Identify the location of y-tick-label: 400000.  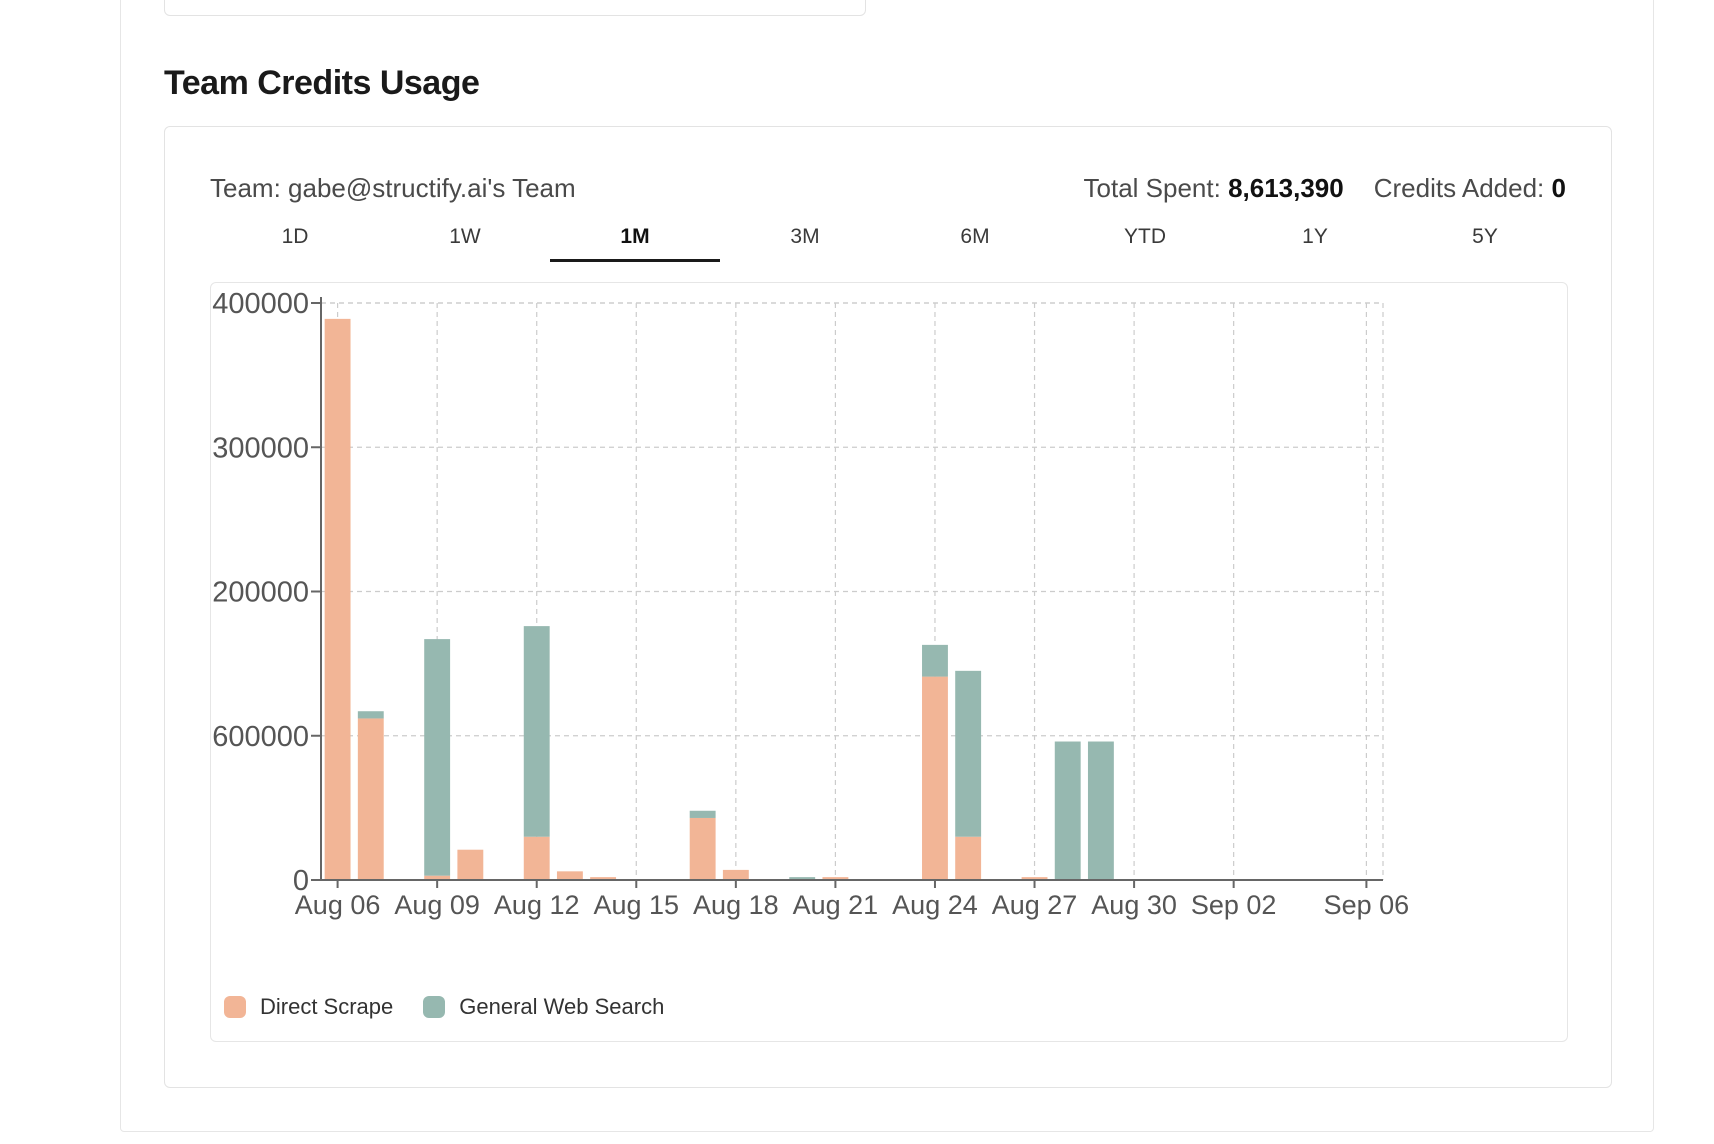
(260, 304).